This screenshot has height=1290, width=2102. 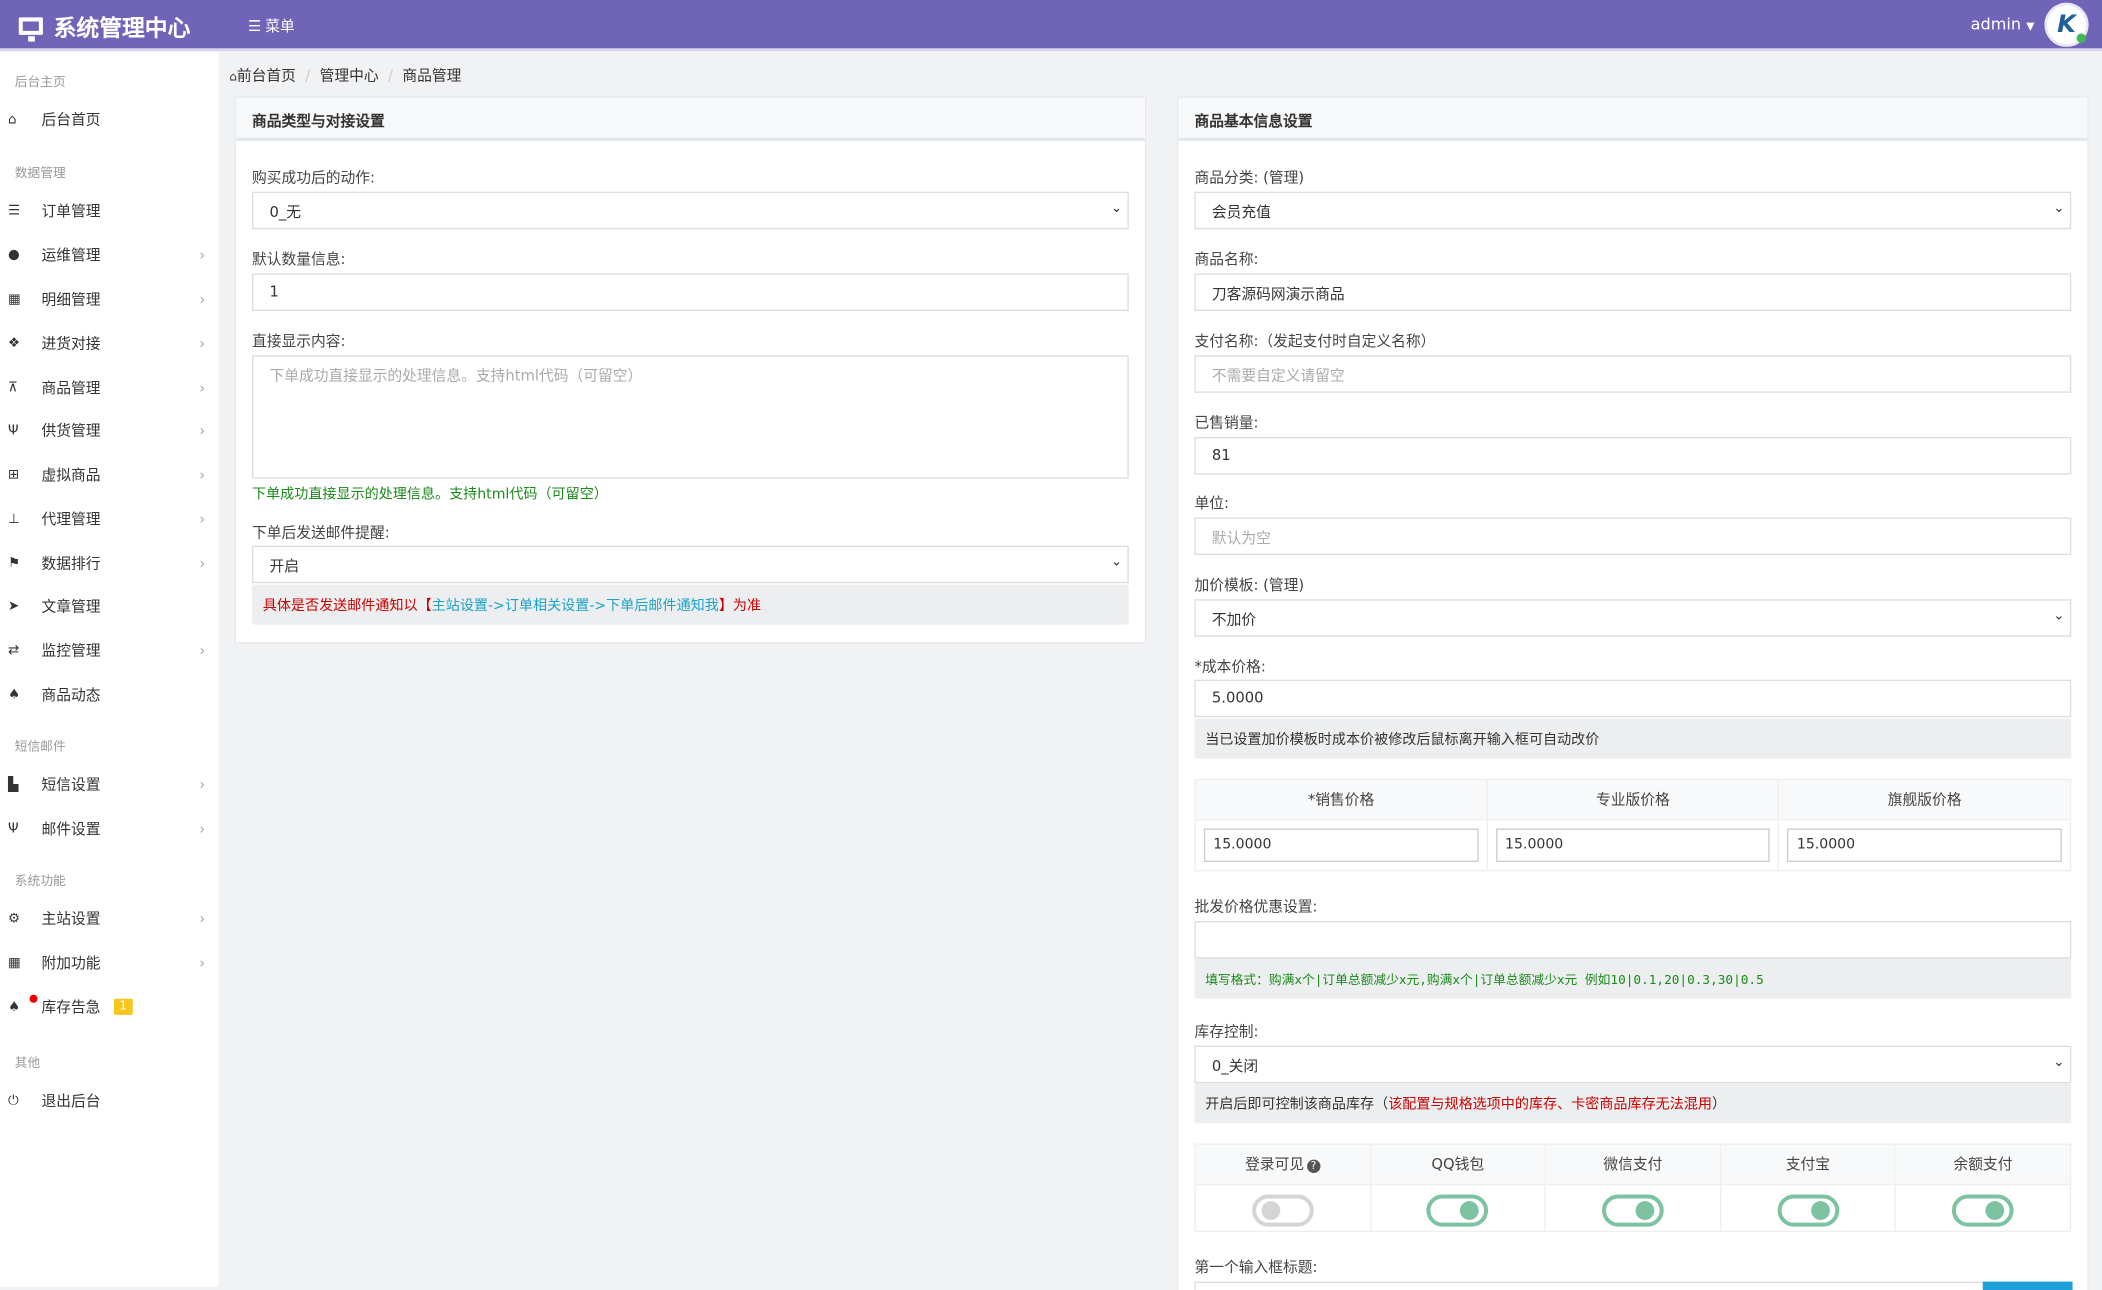 I want to click on sidebar-item: ⊞ 虚拟商品 ›, so click(x=109, y=475).